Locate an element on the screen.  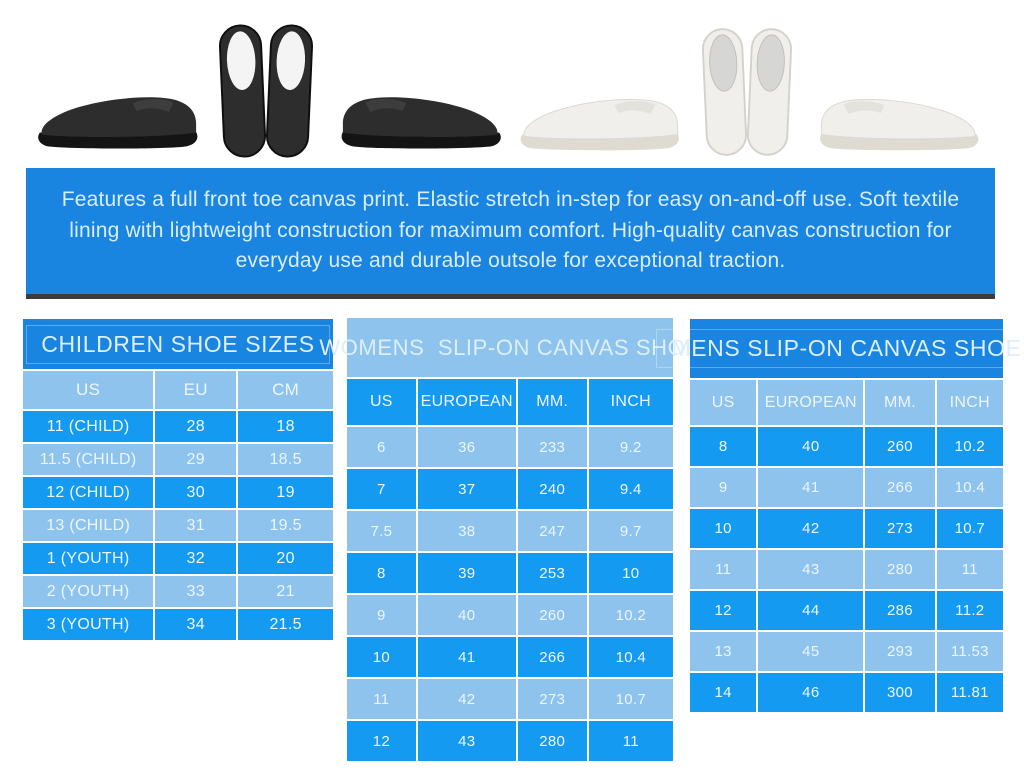
size-cell: 36 is located at coordinates (466, 447).